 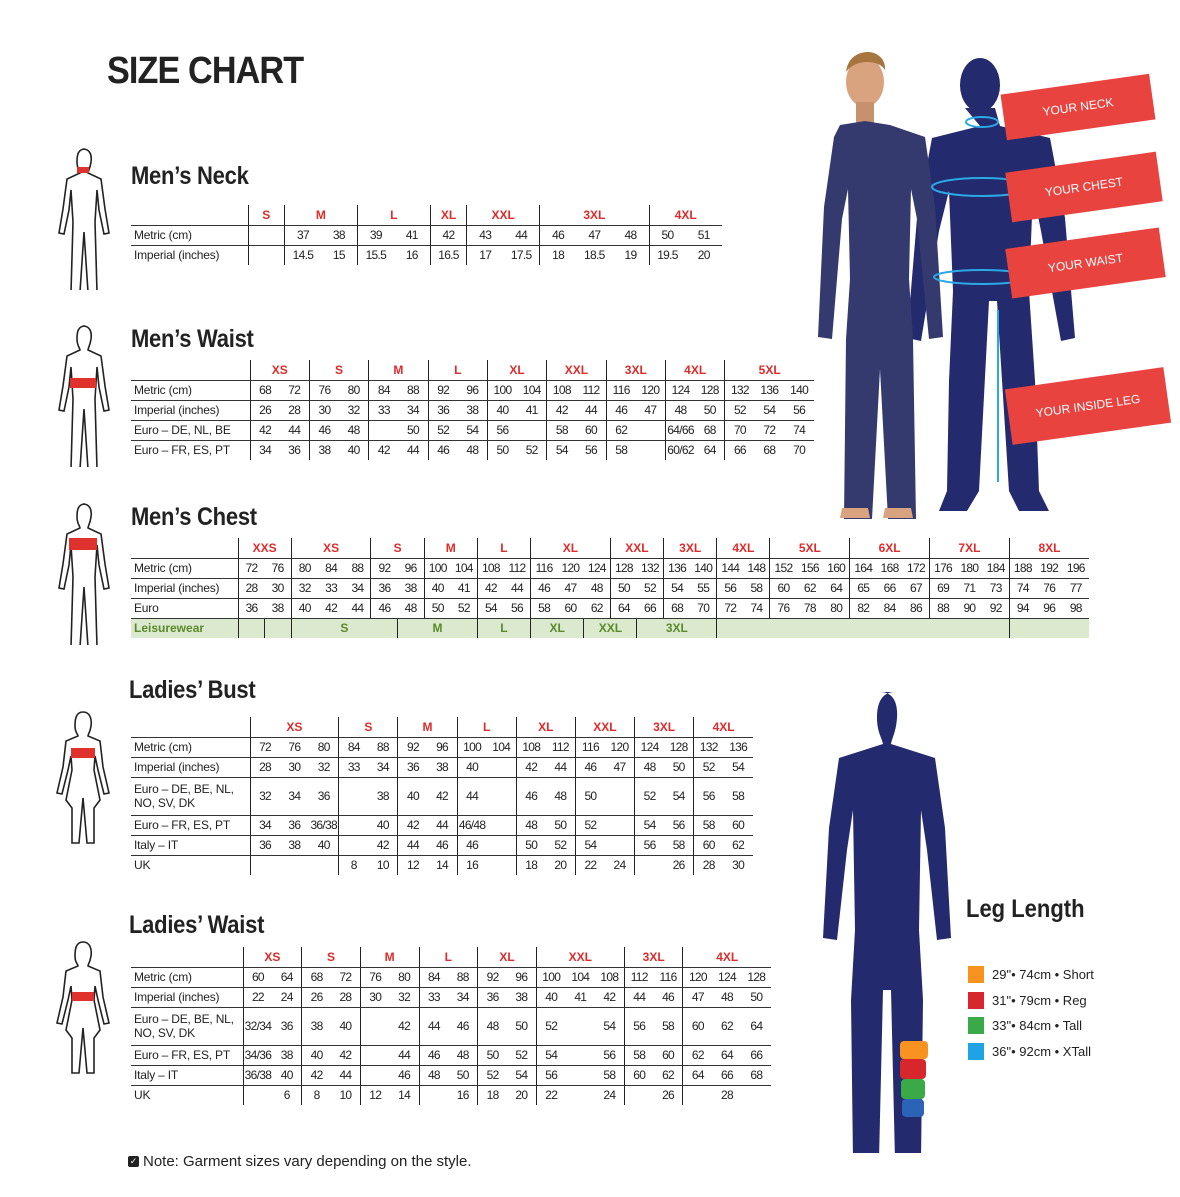 What do you see at coordinates (810, 568) in the screenshot?
I see `table-cell: 156` at bounding box center [810, 568].